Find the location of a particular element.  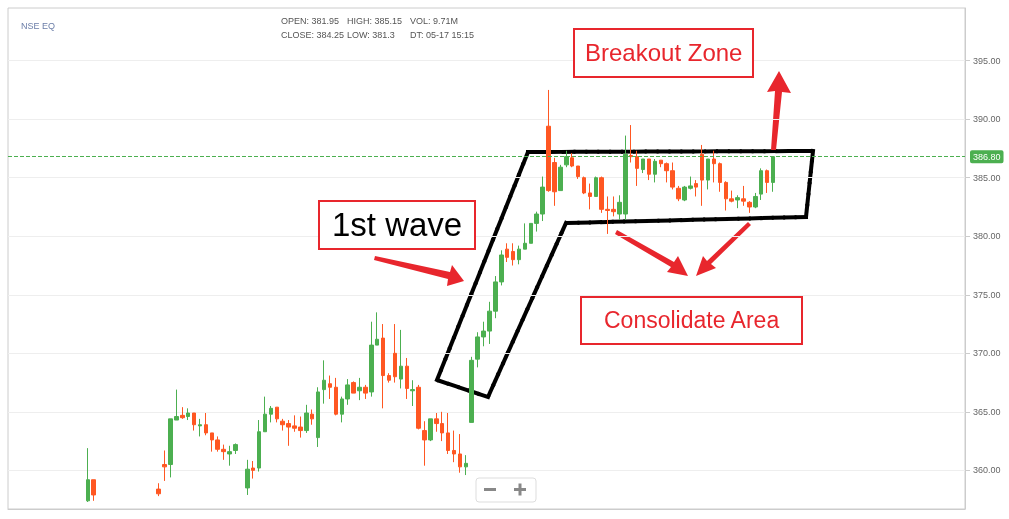

y-tick-label: 375.00 is located at coordinates (987, 294).